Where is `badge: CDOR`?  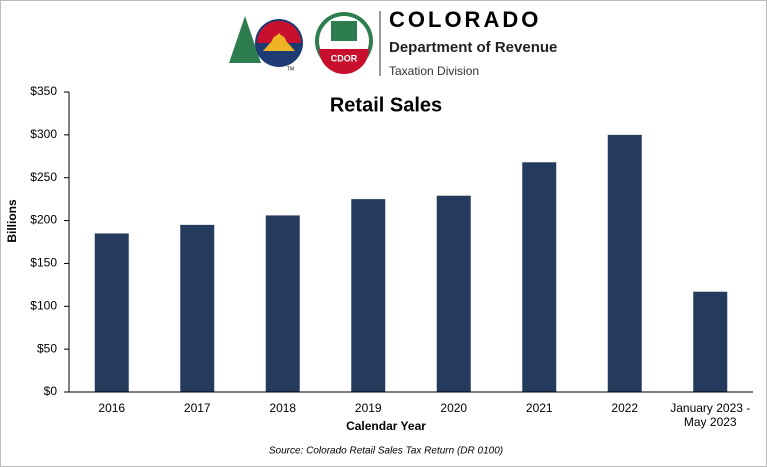
badge: CDOR is located at coordinates (344, 58).